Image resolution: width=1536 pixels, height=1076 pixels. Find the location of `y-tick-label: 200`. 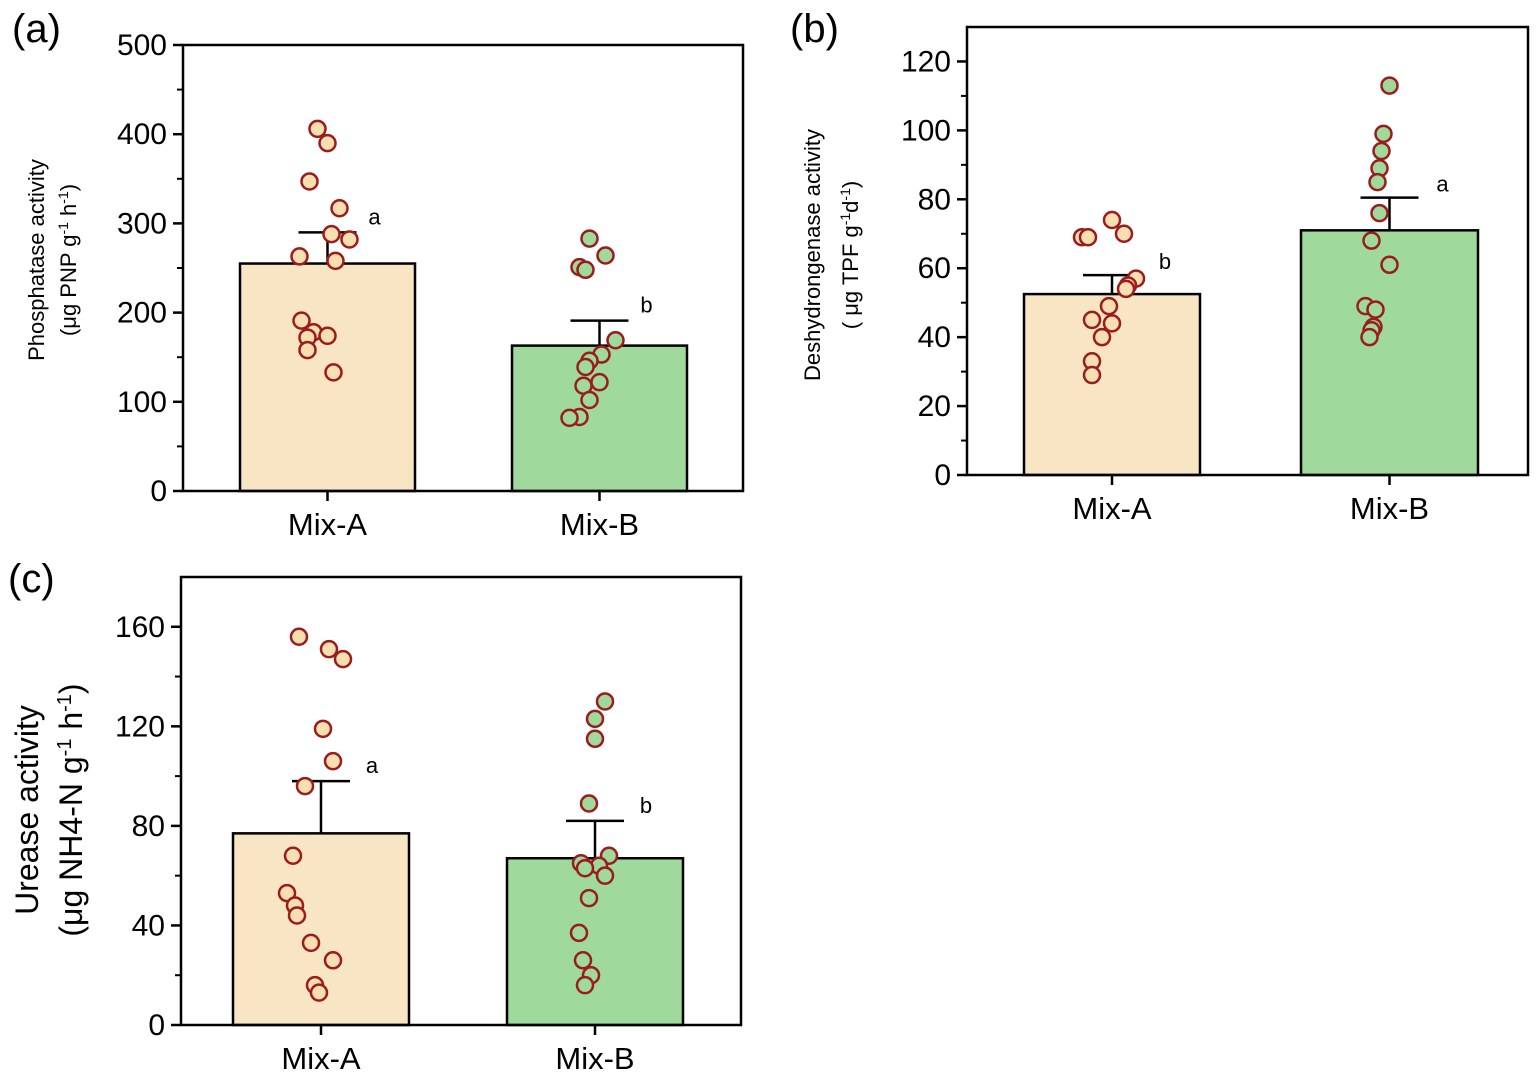

y-tick-label: 200 is located at coordinates (142, 313).